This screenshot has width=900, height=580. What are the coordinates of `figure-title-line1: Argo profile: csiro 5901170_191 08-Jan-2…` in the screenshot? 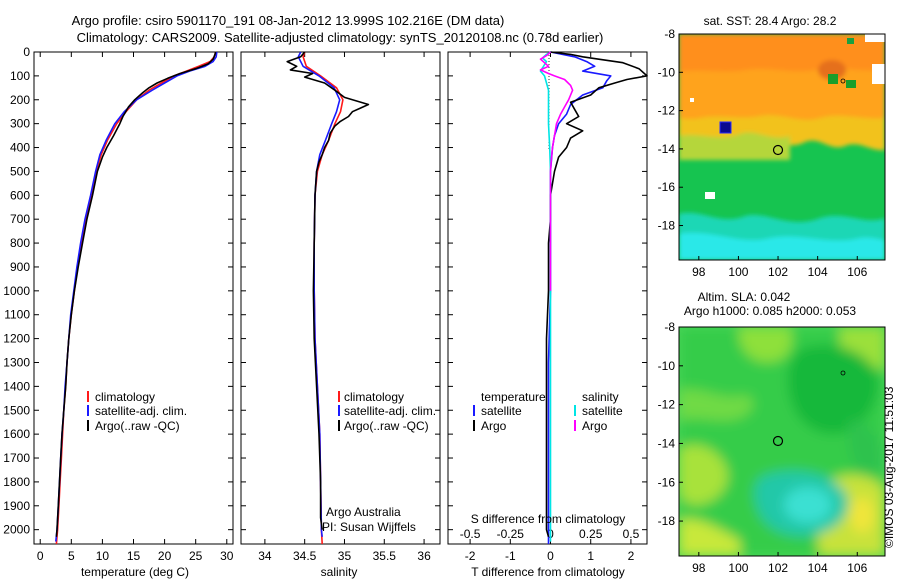 It's located at (288, 20).